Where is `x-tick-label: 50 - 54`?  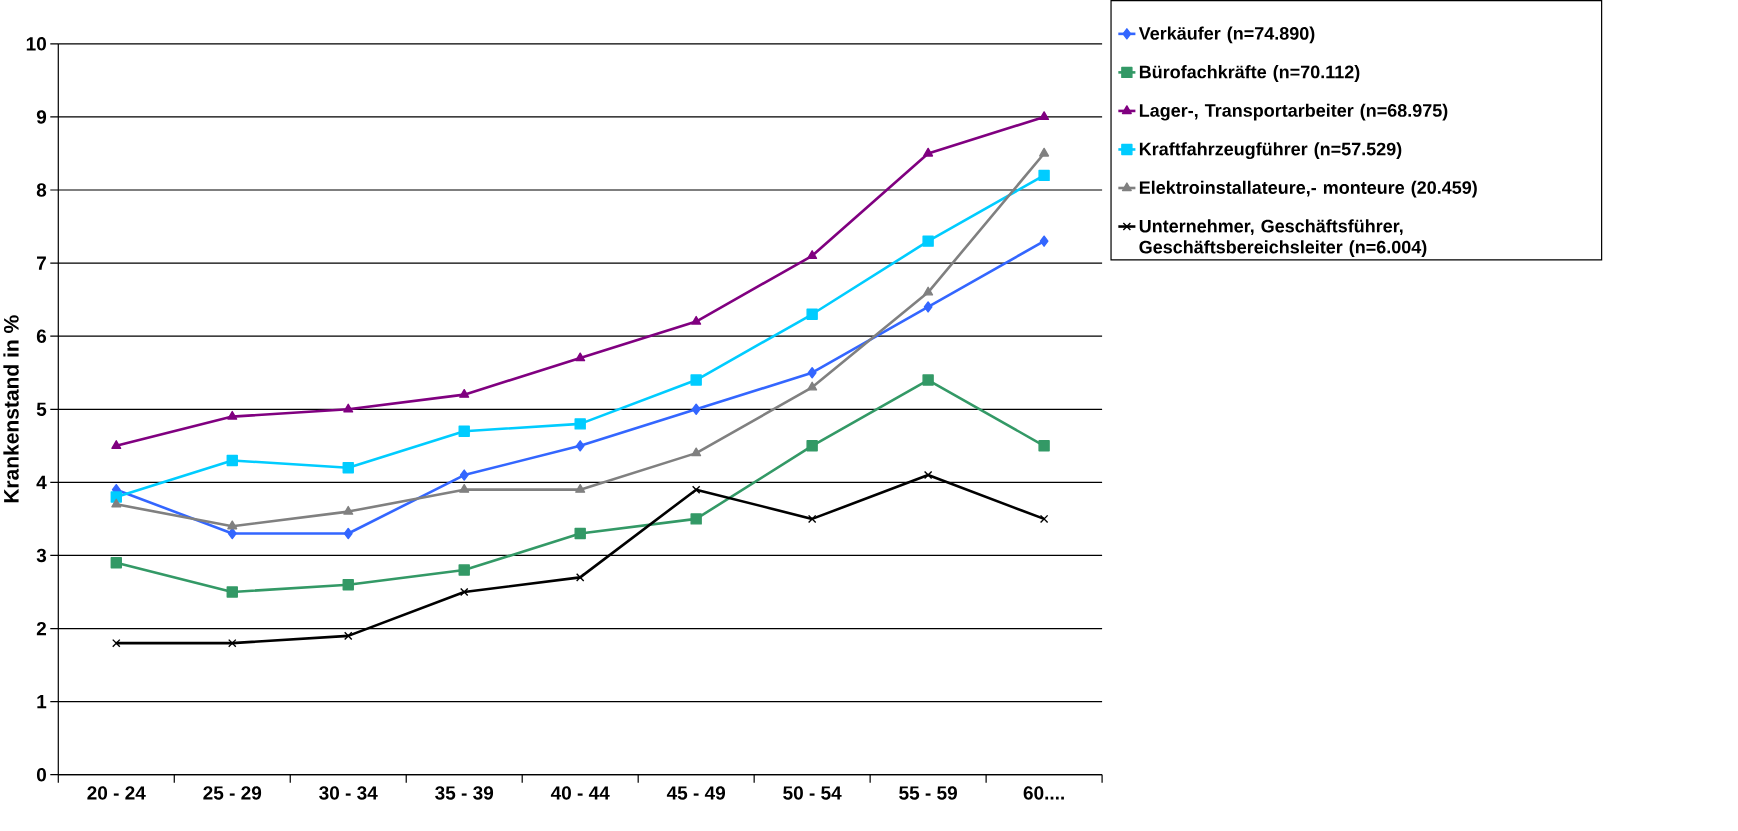
x-tick-label: 50 - 54 is located at coordinates (812, 793).